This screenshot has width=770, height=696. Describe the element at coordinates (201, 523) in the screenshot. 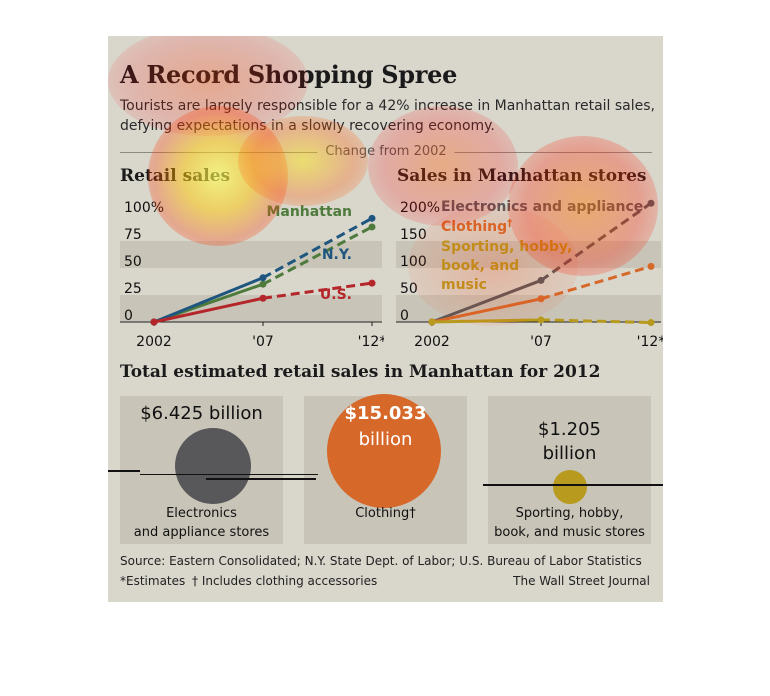

I see `electronics-caption: Electronics and appliance stores` at that location.